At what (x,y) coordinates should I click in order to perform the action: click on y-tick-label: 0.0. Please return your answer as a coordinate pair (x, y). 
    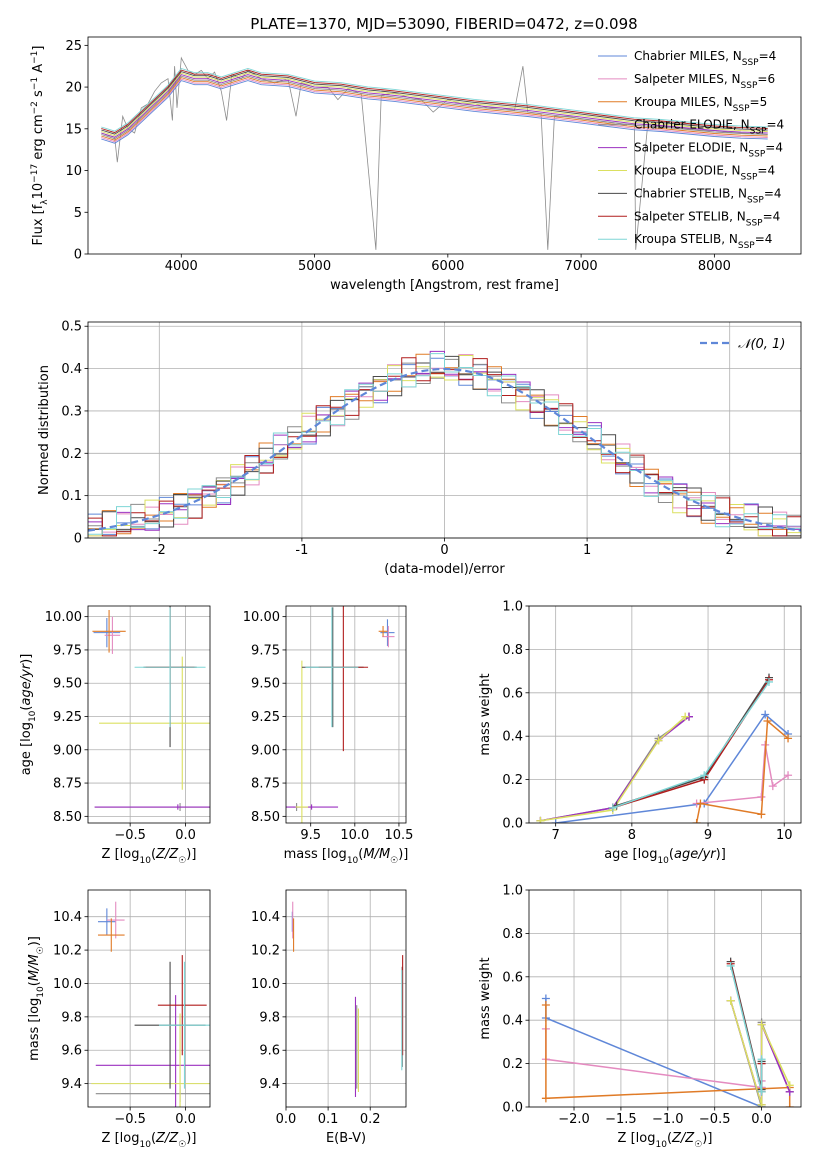
    Looking at the image, I should click on (512, 1108).